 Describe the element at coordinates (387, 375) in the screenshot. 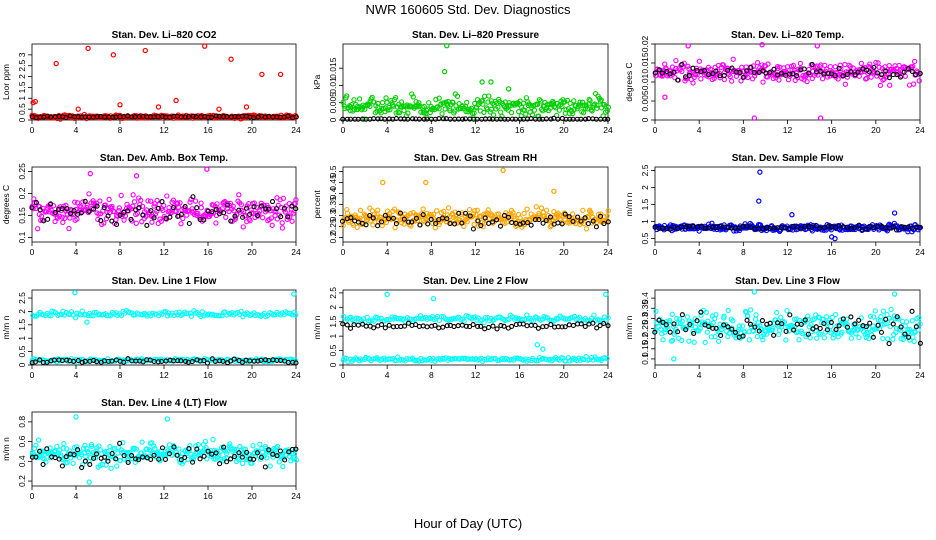

I see `x-tick-label: 4` at that location.